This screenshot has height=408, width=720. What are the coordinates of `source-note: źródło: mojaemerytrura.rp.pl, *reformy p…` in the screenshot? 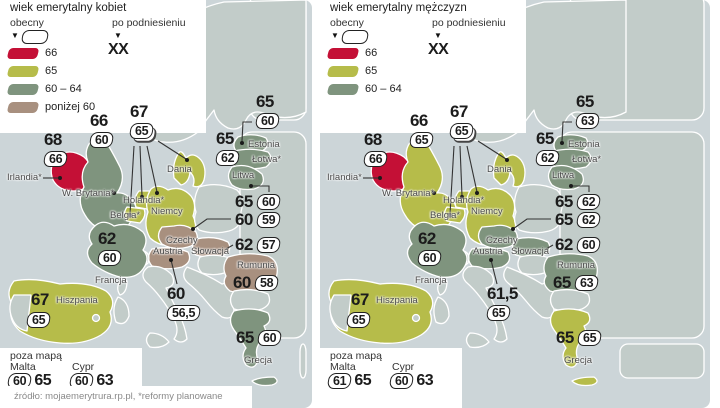 It's located at (118, 396).